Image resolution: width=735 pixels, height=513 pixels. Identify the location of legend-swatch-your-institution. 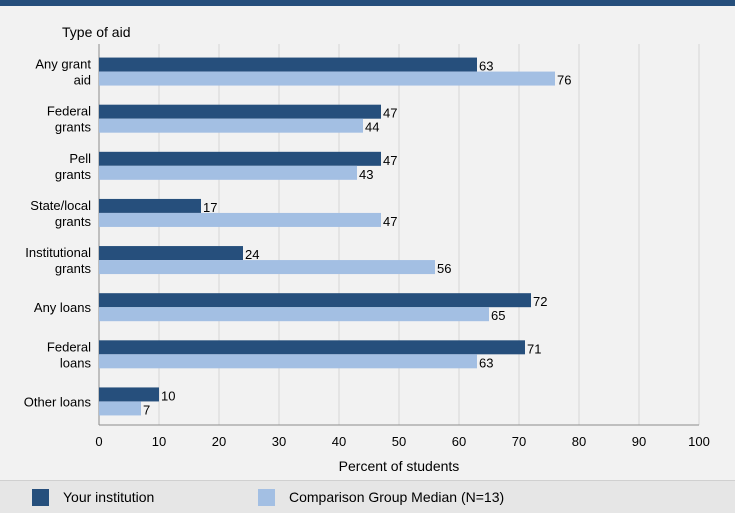
(40, 497).